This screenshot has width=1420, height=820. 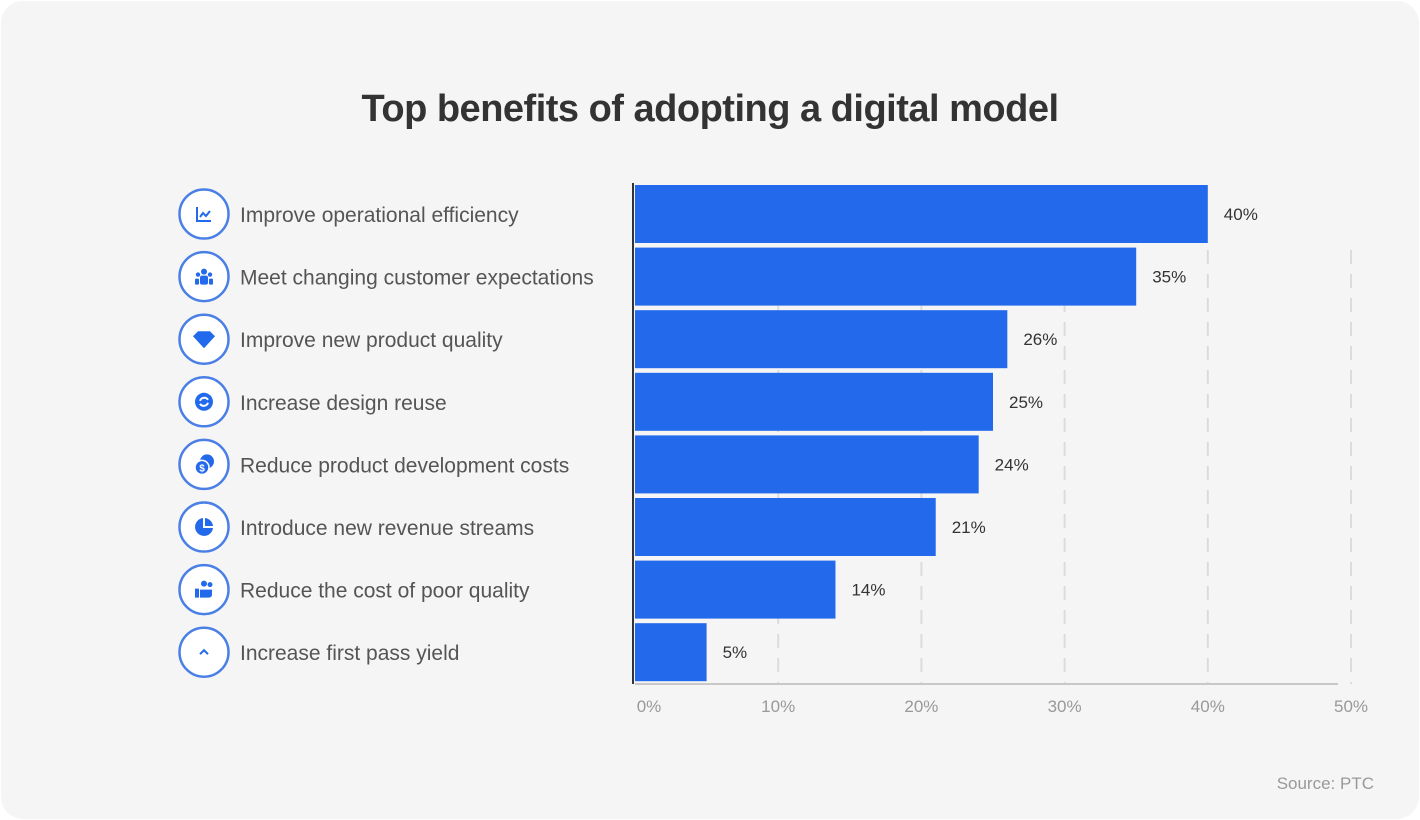 What do you see at coordinates (349, 653) in the screenshot?
I see `category-label: Increase first pass yield` at bounding box center [349, 653].